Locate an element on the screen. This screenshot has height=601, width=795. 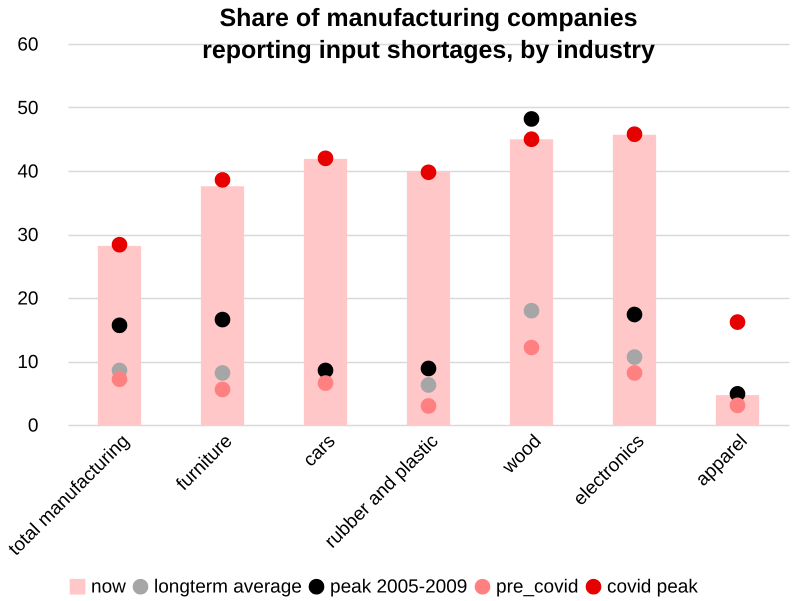
y-tick-label: 10 is located at coordinates (27, 362).